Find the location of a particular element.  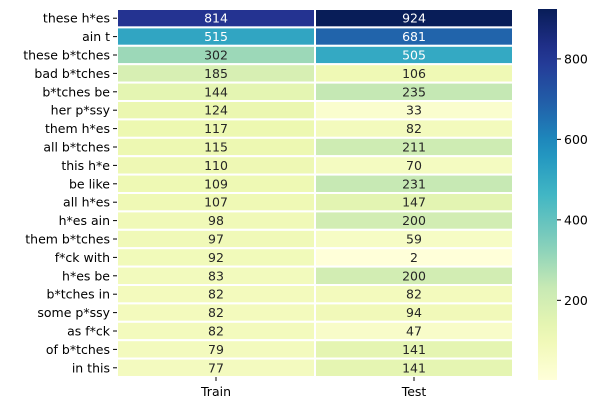

cell-value-label: 107 is located at coordinates (216, 202).